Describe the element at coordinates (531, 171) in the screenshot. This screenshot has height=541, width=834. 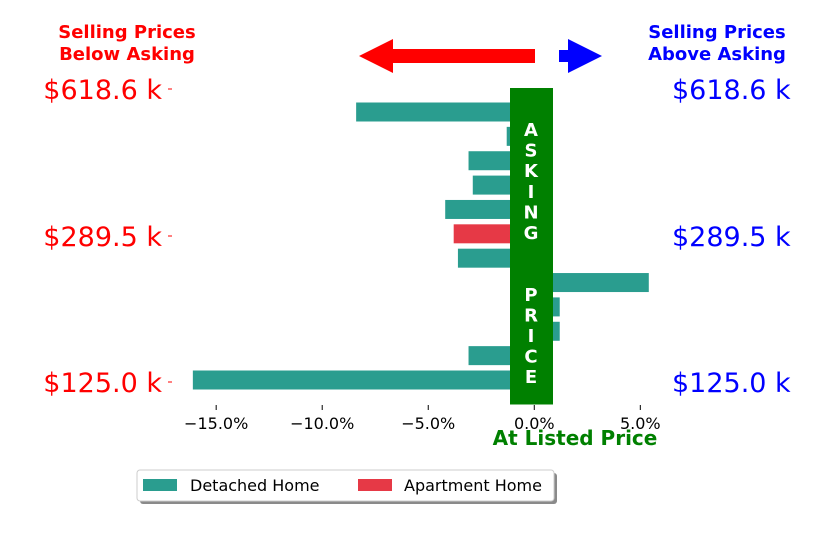
I see `asking-letter-2: K` at that location.